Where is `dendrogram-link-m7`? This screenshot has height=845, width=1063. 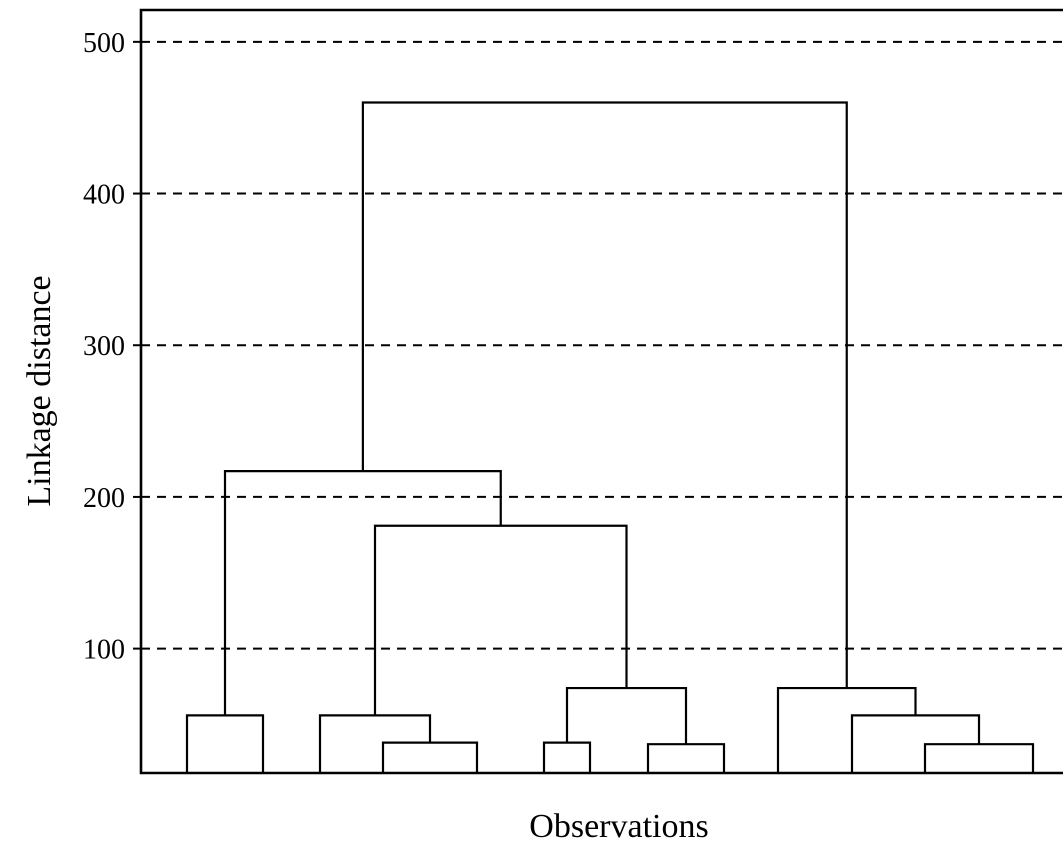
dendrogram-link-m7 is located at coordinates (500, 620).